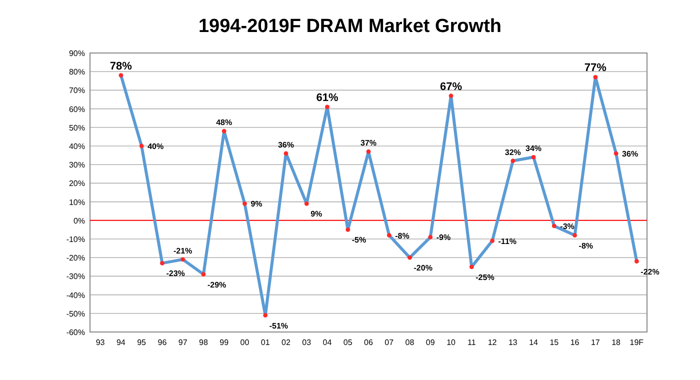 The image size is (700, 380). What do you see at coordinates (431, 342) in the screenshot?
I see `x-tick-label: 09` at bounding box center [431, 342].